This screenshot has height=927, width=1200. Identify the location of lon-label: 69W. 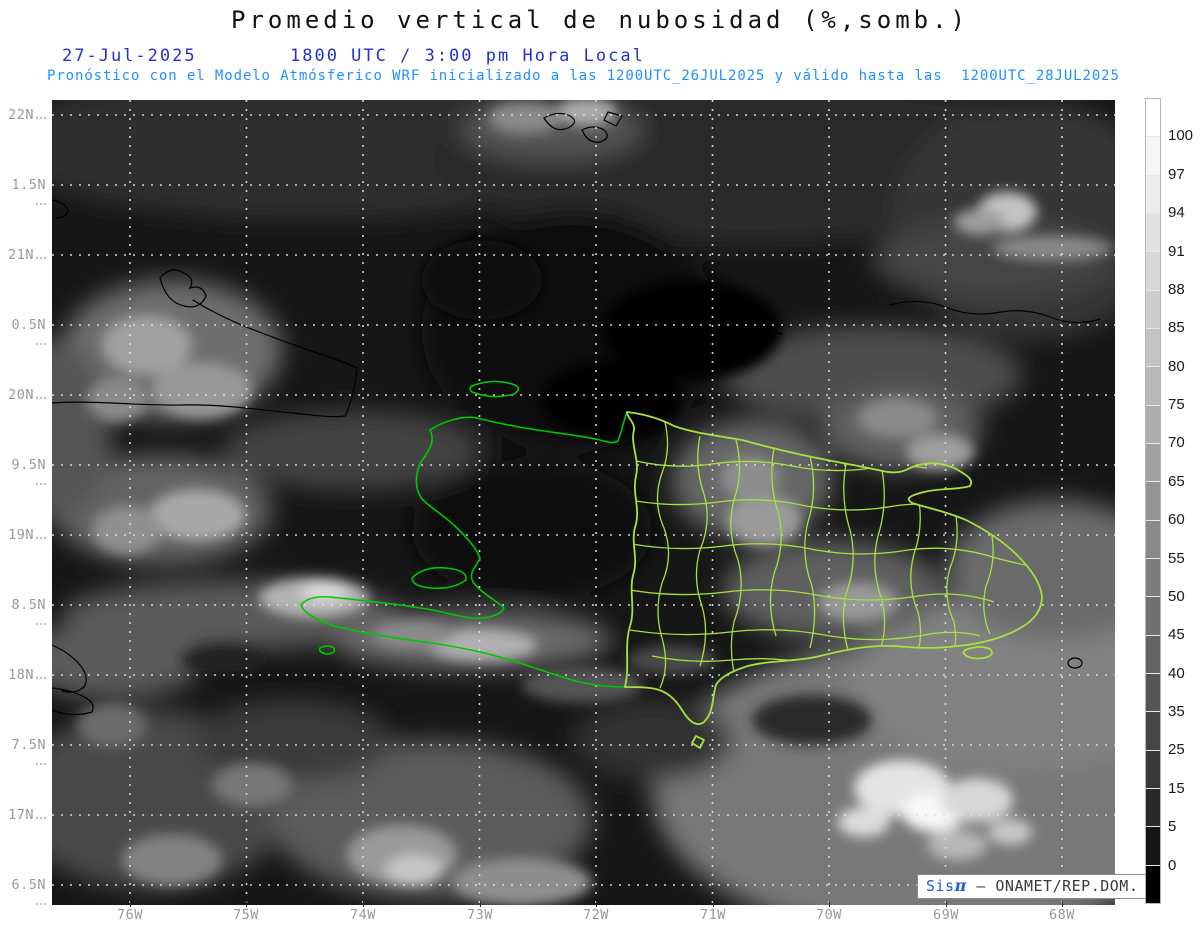
(946, 915).